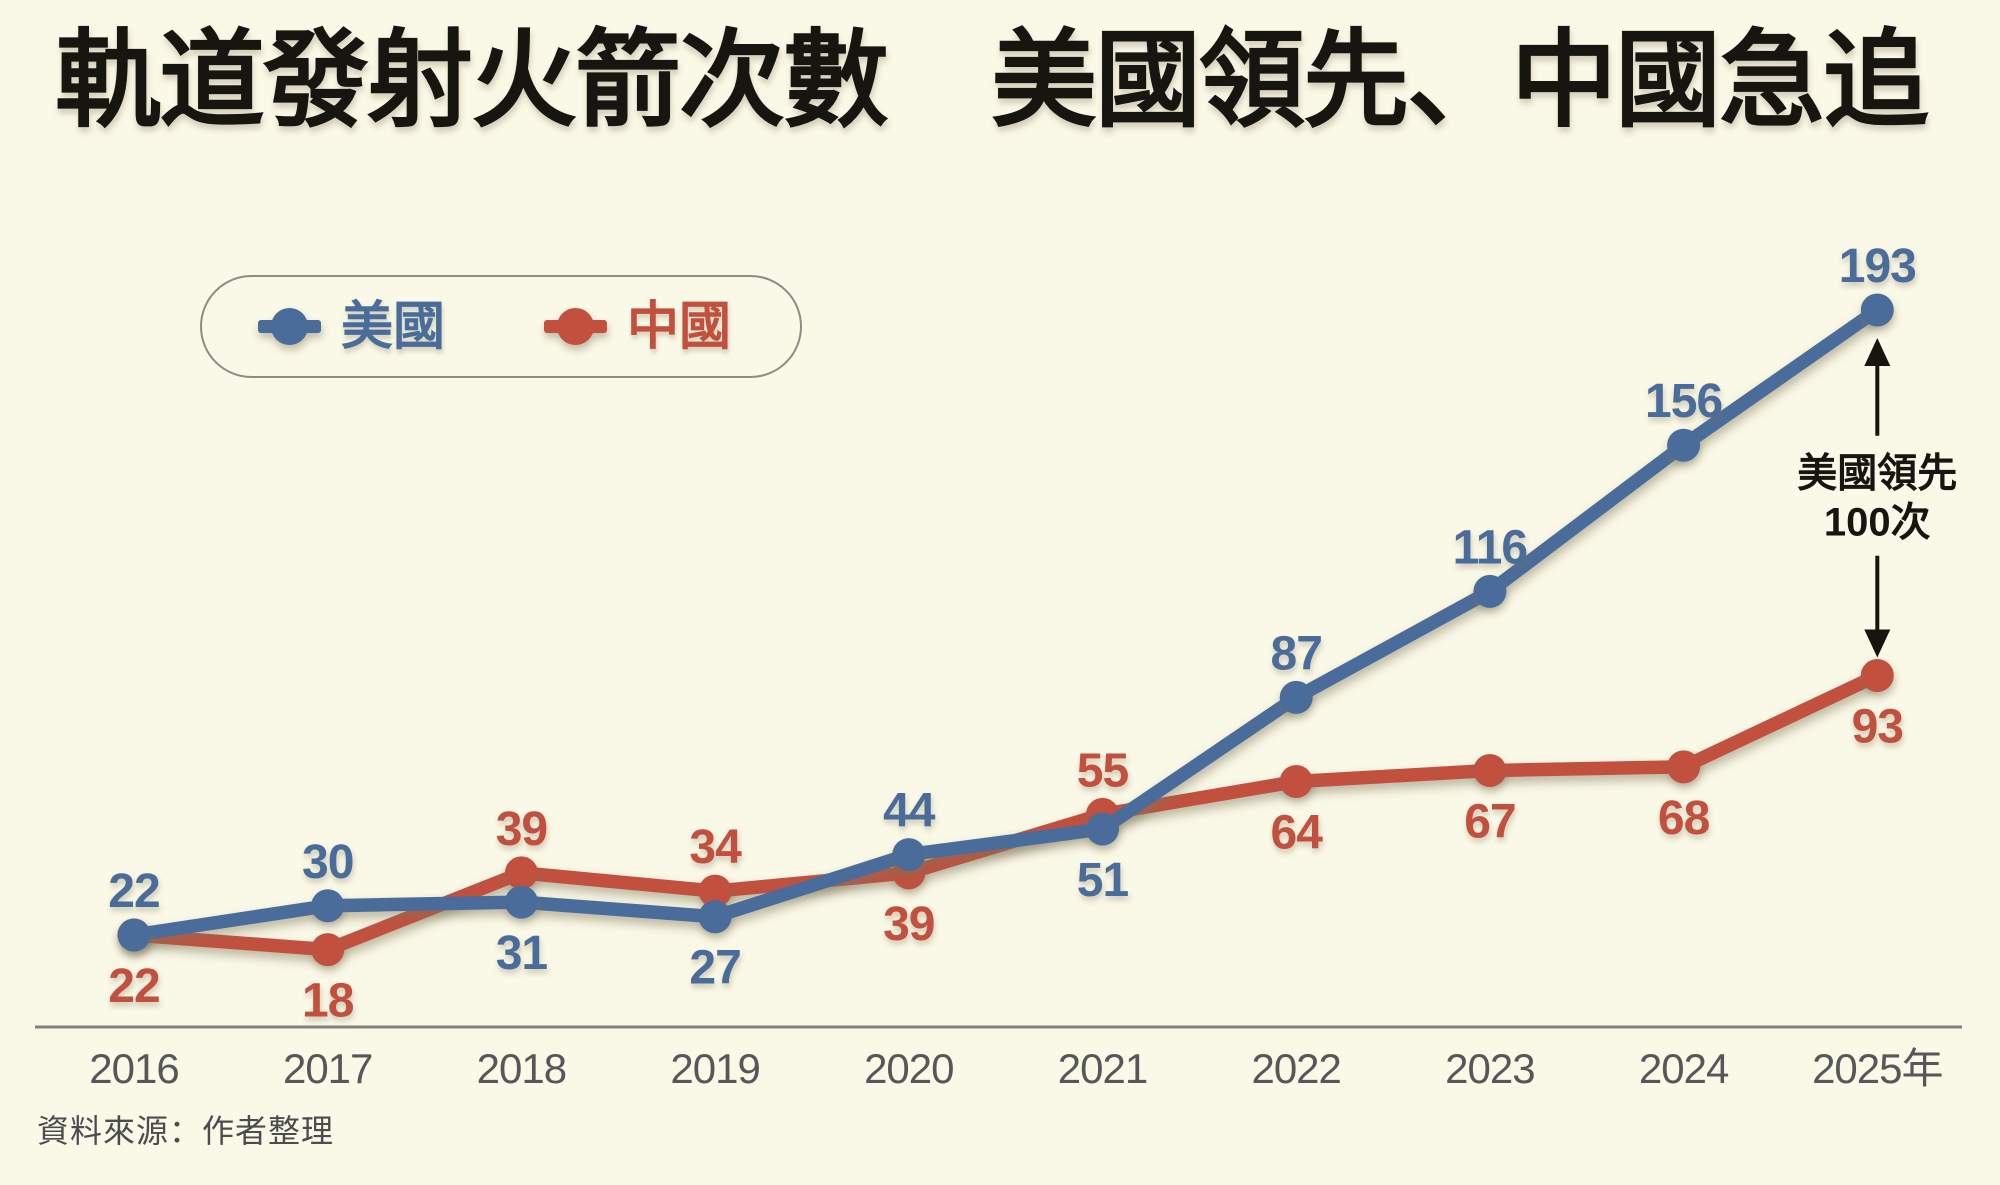 This screenshot has height=1185, width=2000. What do you see at coordinates (501, 326) in the screenshot?
I see `legend: 美國 中國` at bounding box center [501, 326].